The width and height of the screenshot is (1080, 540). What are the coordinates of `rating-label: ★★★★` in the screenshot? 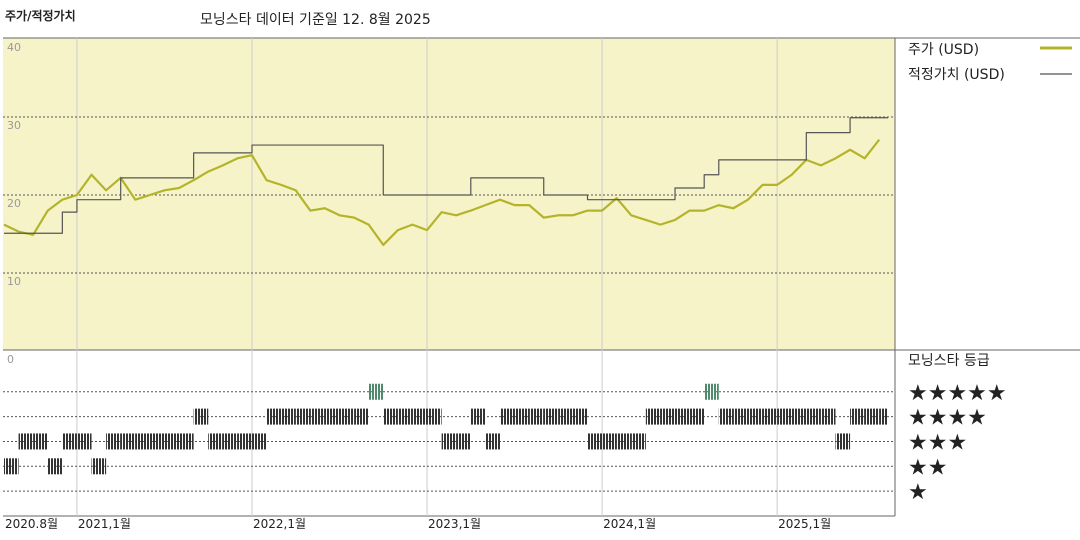 It's located at (947, 418).